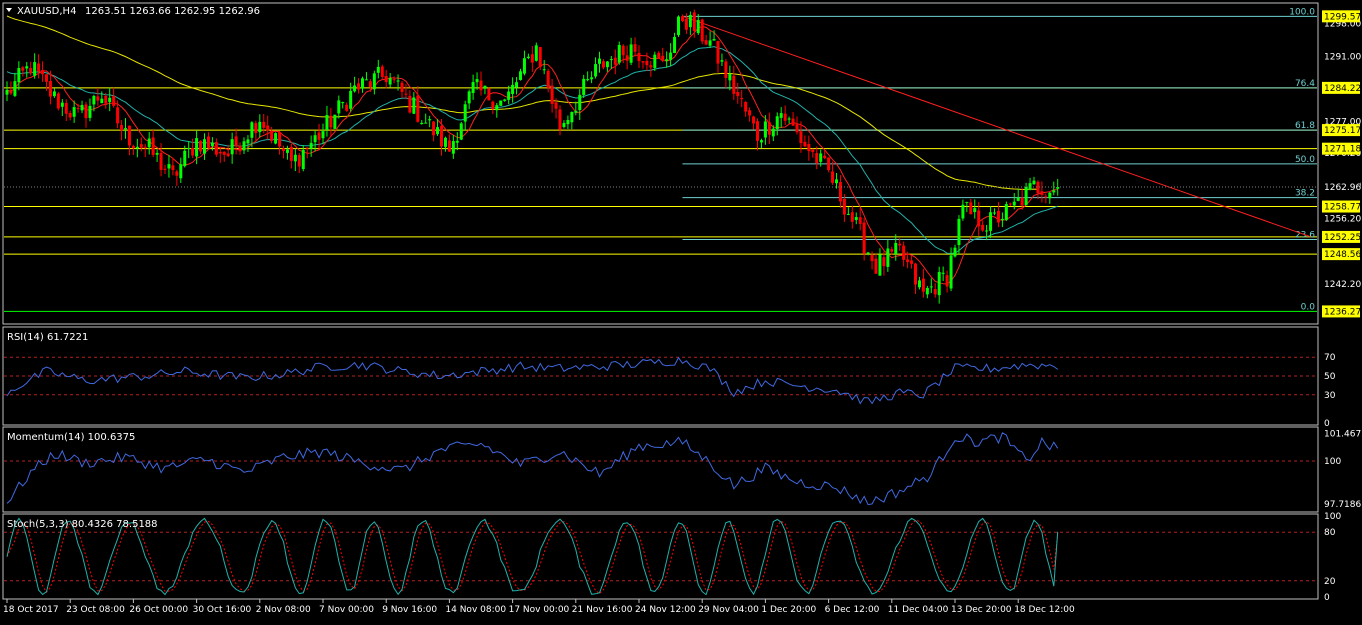 This screenshot has height=625, width=1362. I want to click on menu-triangle-icon, so click(9, 10).